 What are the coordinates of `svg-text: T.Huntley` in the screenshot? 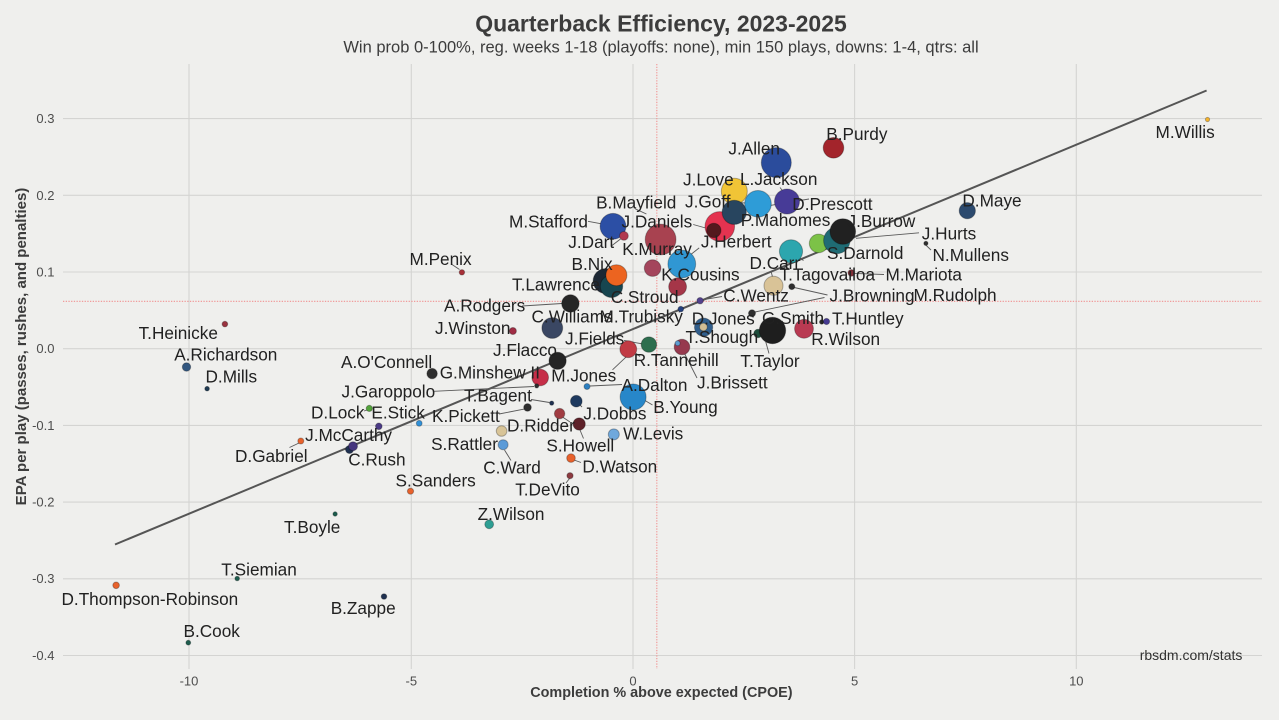 It's located at (868, 319).